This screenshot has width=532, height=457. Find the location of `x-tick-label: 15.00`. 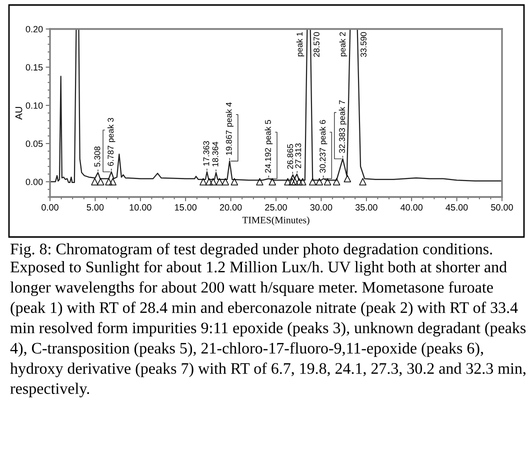

x-tick-label: 15.00 is located at coordinates (185, 207).